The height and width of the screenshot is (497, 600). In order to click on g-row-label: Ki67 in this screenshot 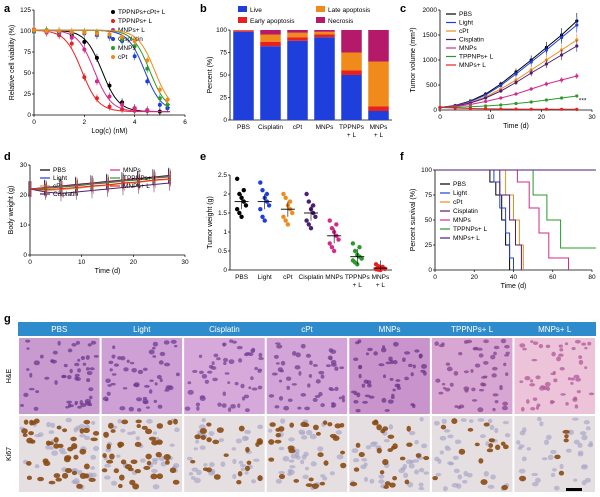, I will do `click(9, 454)`.